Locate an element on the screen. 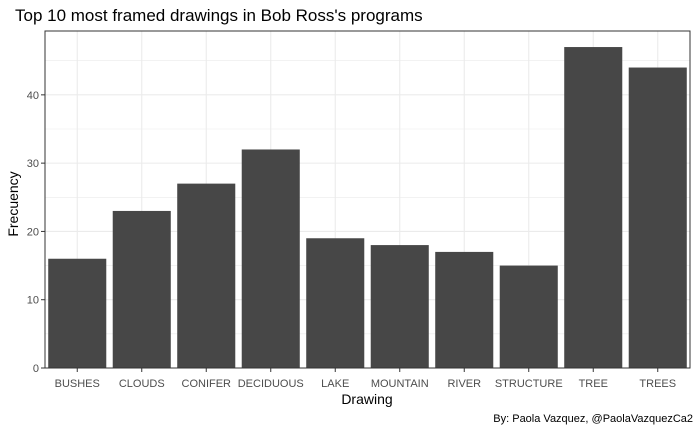 The height and width of the screenshot is (432, 700). bar-lake is located at coordinates (335, 303).